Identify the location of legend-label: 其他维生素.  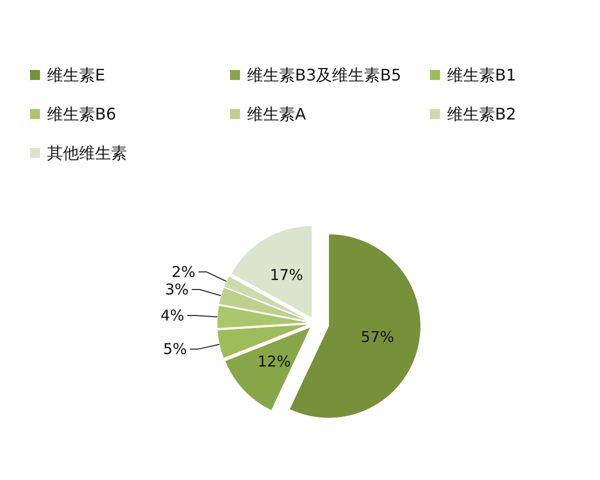
(87, 153).